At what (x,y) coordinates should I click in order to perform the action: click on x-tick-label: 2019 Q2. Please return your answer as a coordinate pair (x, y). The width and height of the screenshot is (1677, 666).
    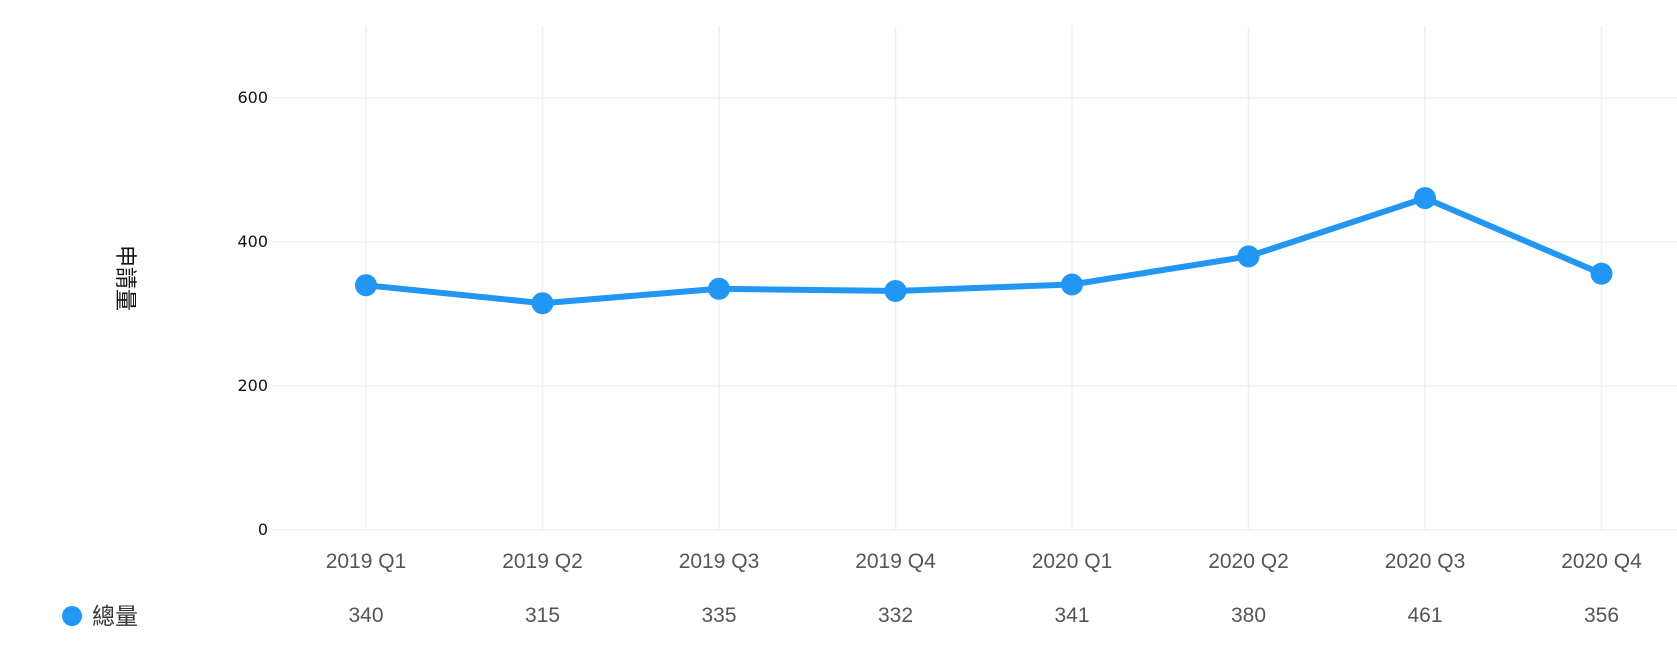
    Looking at the image, I should click on (542, 561).